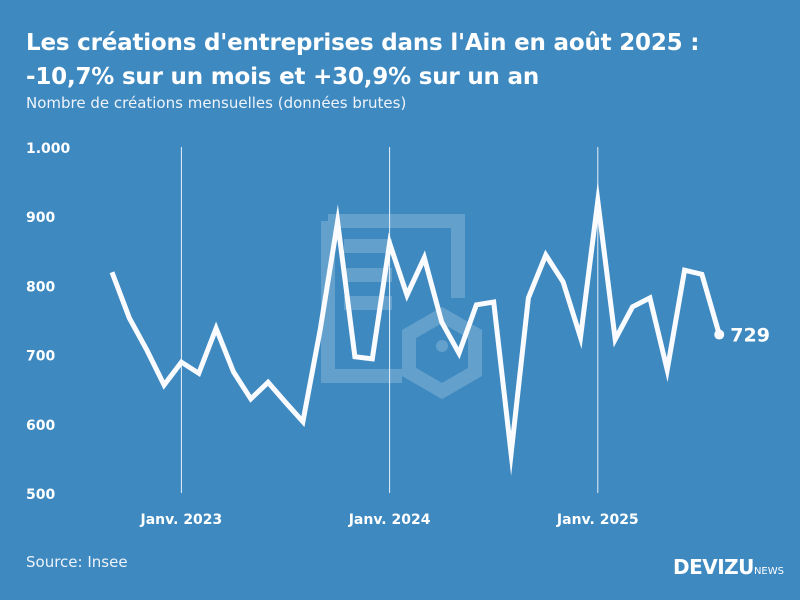 This screenshot has width=800, height=600. What do you see at coordinates (597, 520) in the screenshot?
I see `x-tick-label: Janv. 2025` at bounding box center [597, 520].